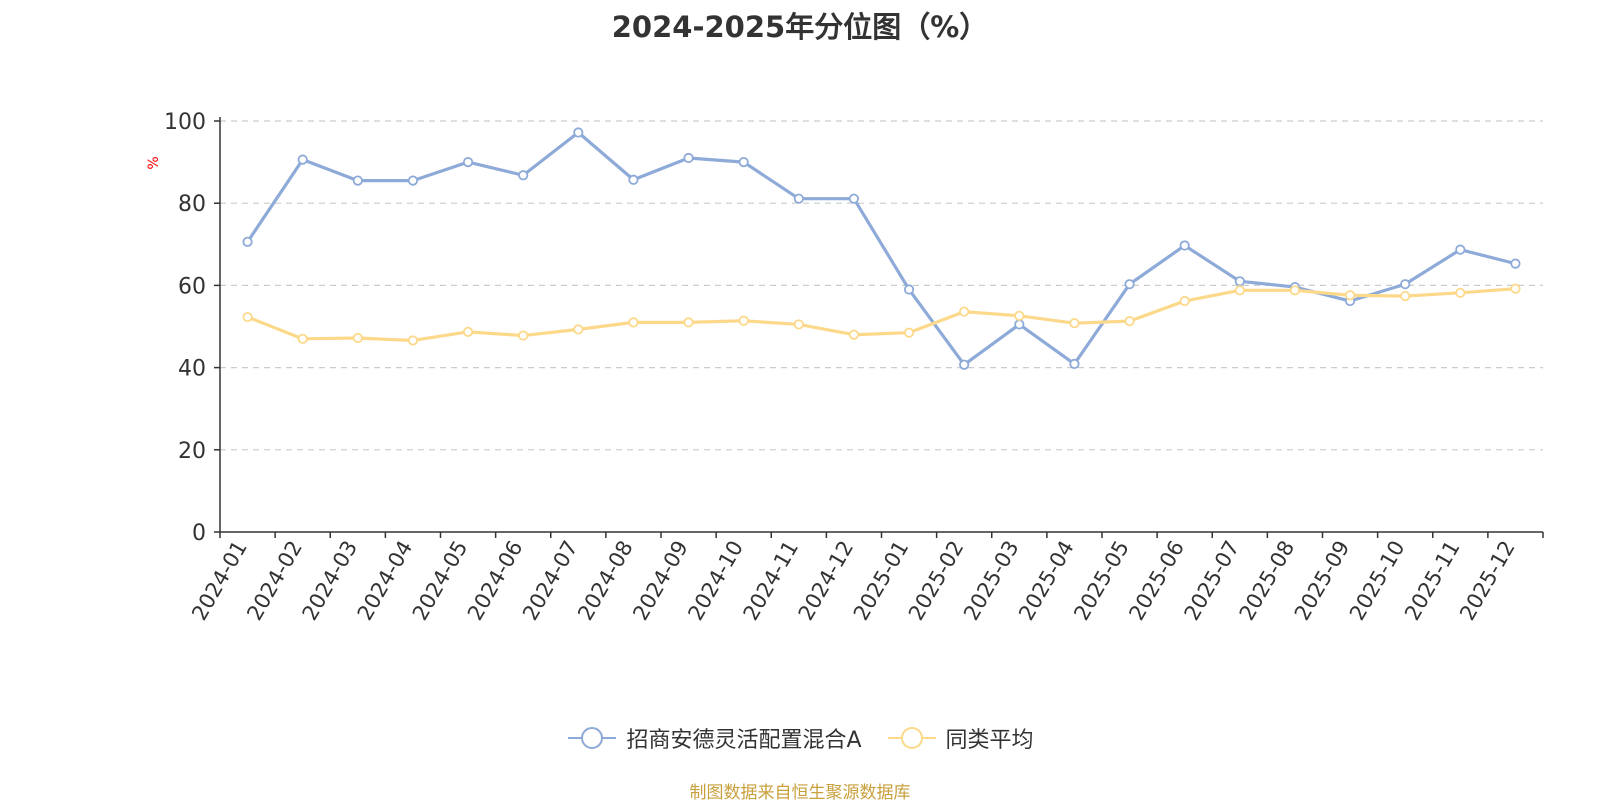 Image resolution: width=1600 pixels, height=803 pixels. Describe the element at coordinates (1487, 581) in the screenshot. I see `x-tick-label: 2025-12` at that location.